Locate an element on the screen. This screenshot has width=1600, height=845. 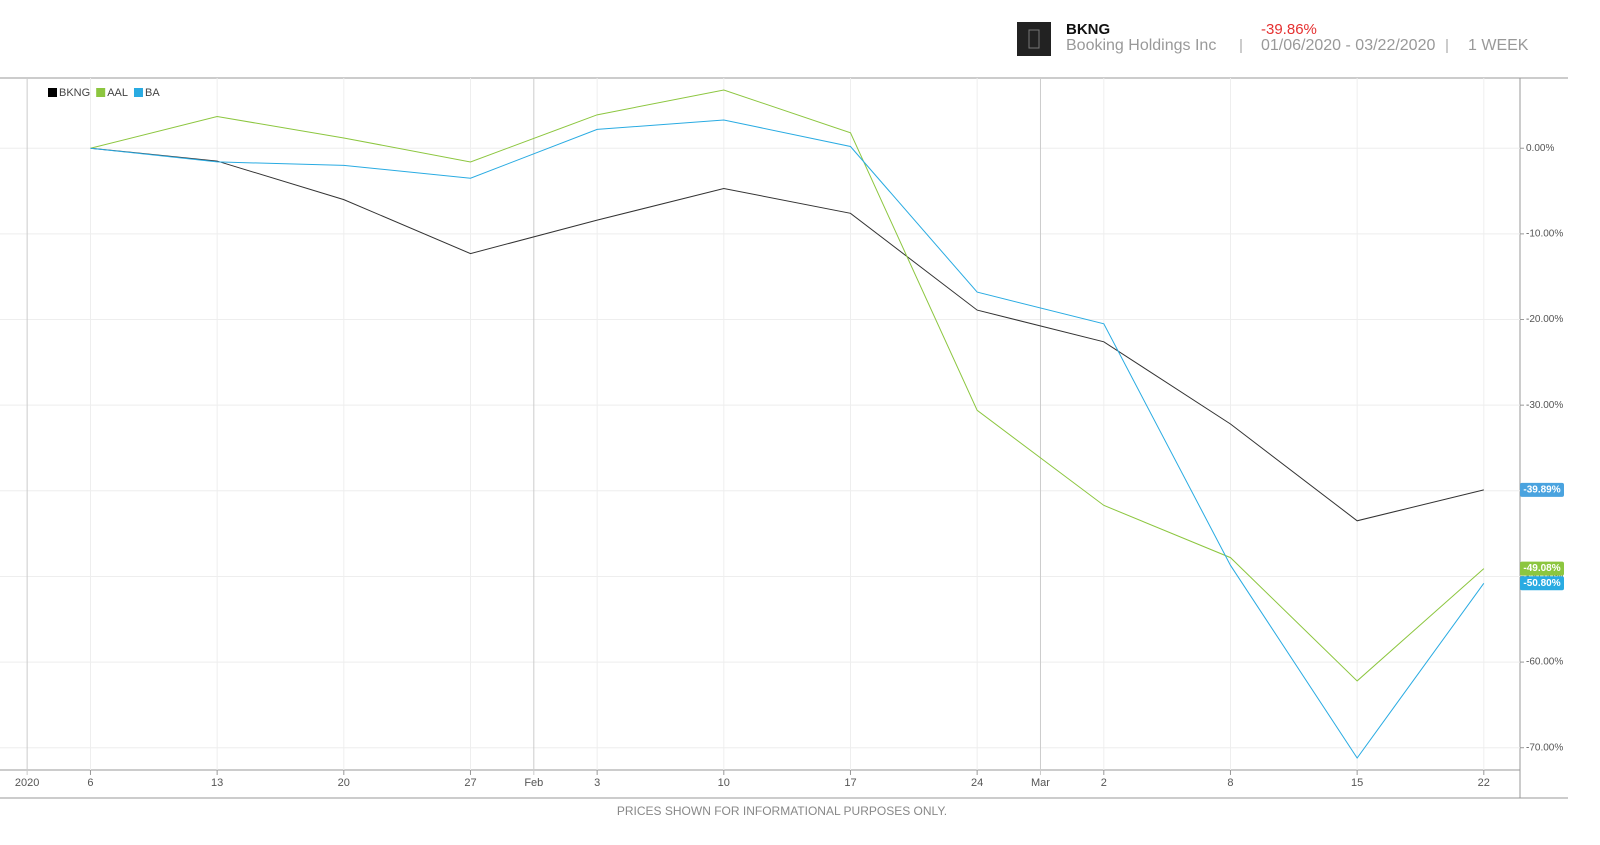
y-tick-label: -60.00% is located at coordinates (1544, 662).